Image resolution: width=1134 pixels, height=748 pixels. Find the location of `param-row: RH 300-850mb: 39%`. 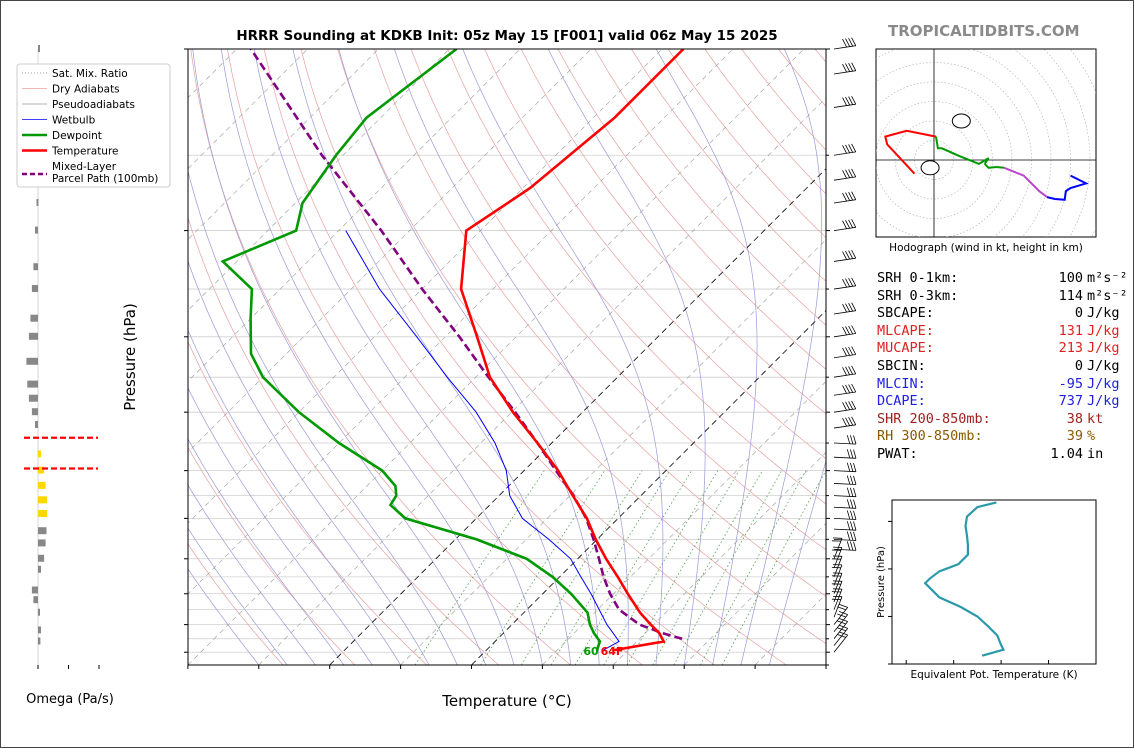

param-row: RH 300-850mb: 39% is located at coordinates (1002, 437).